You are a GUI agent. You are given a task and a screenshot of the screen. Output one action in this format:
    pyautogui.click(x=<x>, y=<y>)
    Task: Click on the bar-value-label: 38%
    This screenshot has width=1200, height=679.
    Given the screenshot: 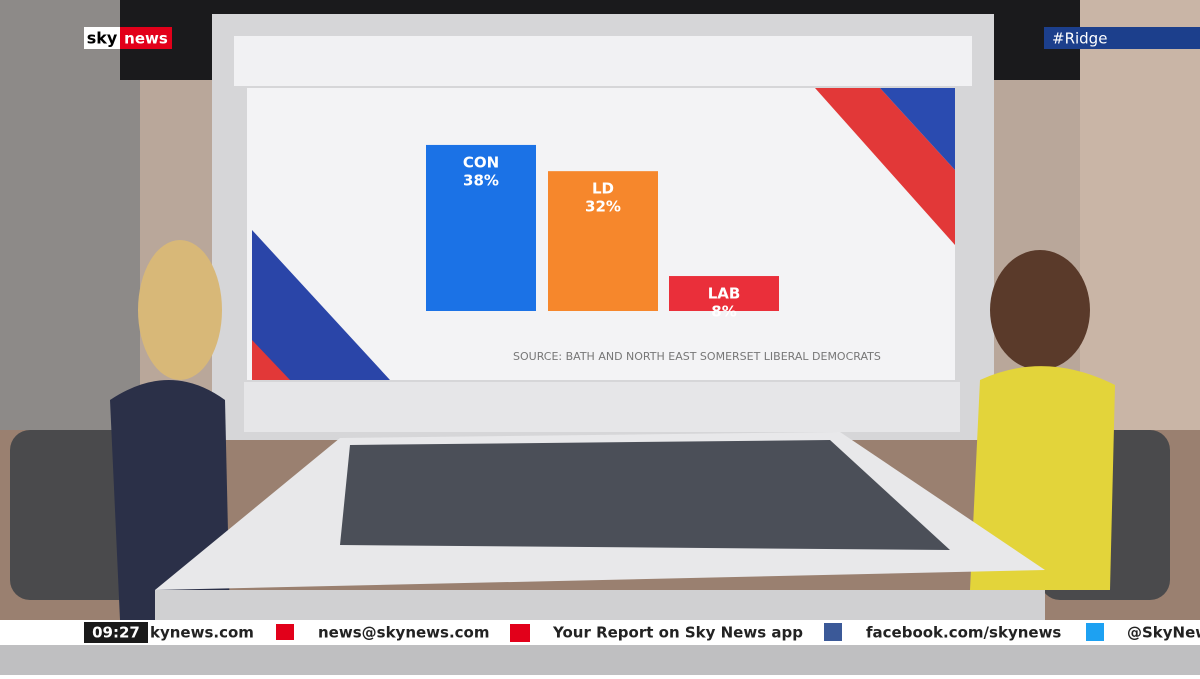 What is the action you would take?
    pyautogui.click(x=481, y=180)
    